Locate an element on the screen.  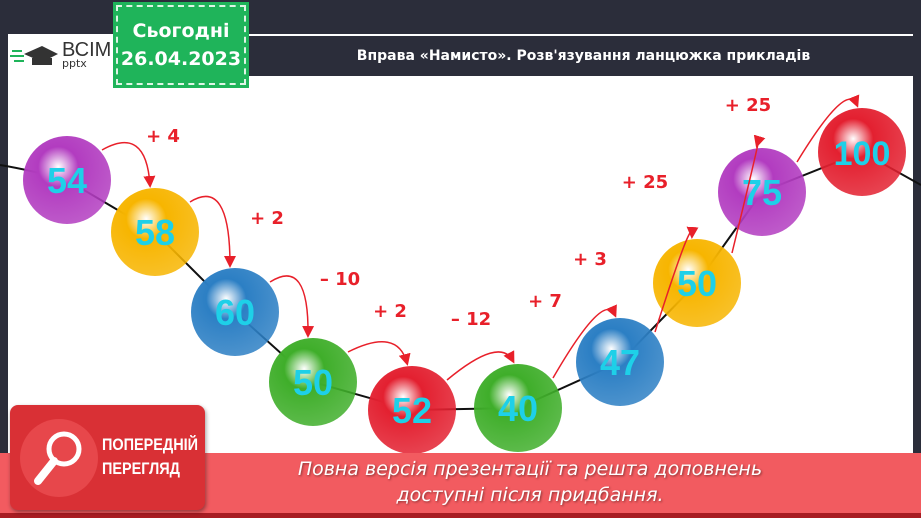
bead-number: 54 is located at coordinates (67, 180).